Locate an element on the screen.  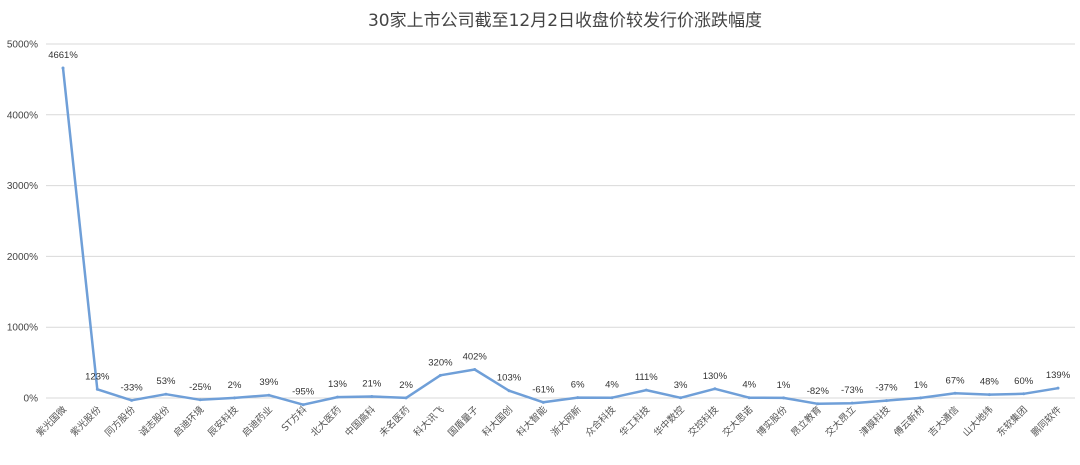
x-tick-label: 科大智能 is located at coordinates (532, 421).